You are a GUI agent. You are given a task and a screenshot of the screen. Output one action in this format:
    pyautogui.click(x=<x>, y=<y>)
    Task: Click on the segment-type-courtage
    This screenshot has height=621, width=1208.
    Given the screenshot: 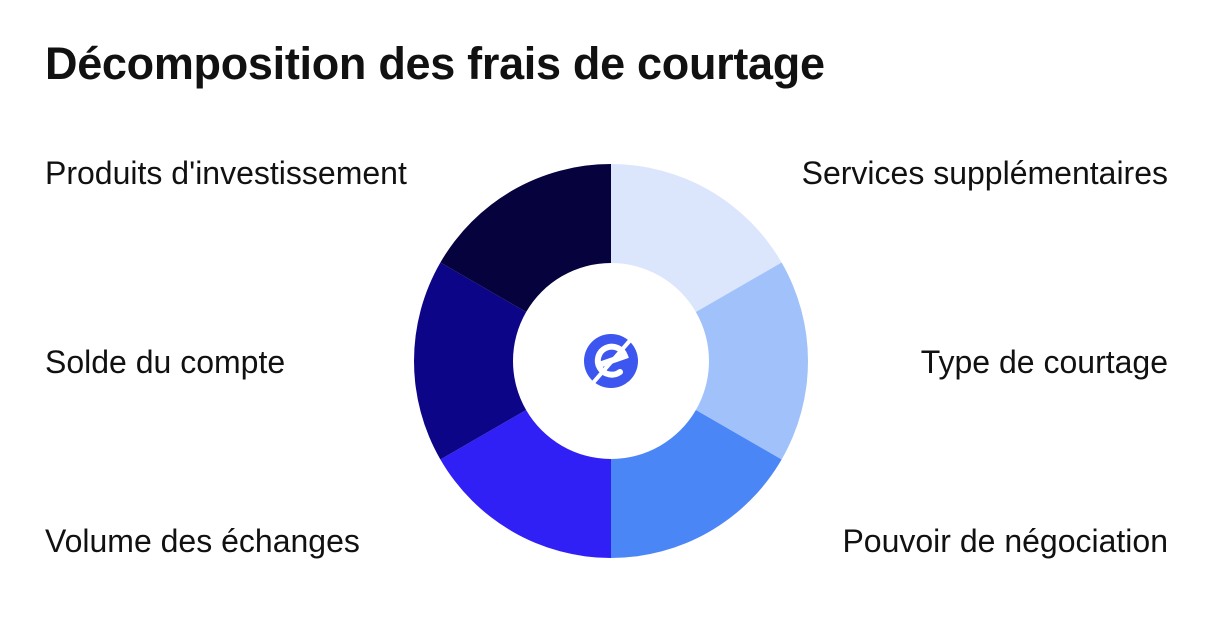 What is the action you would take?
    pyautogui.click(x=751, y=361)
    